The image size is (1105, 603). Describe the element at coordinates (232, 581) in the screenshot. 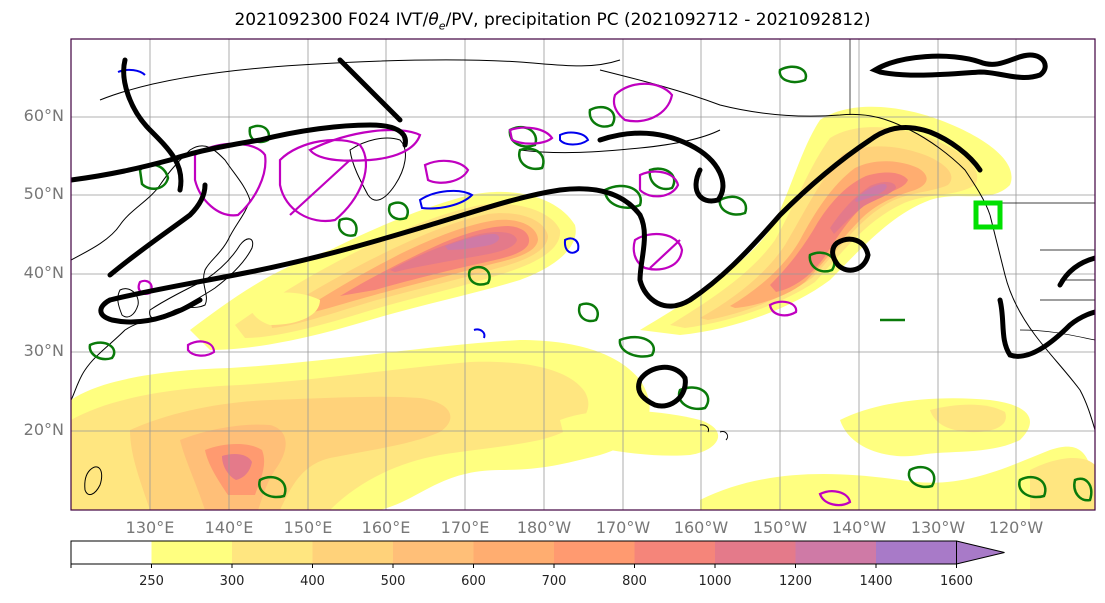

I see `colorbar-tick-label: 300` at that location.